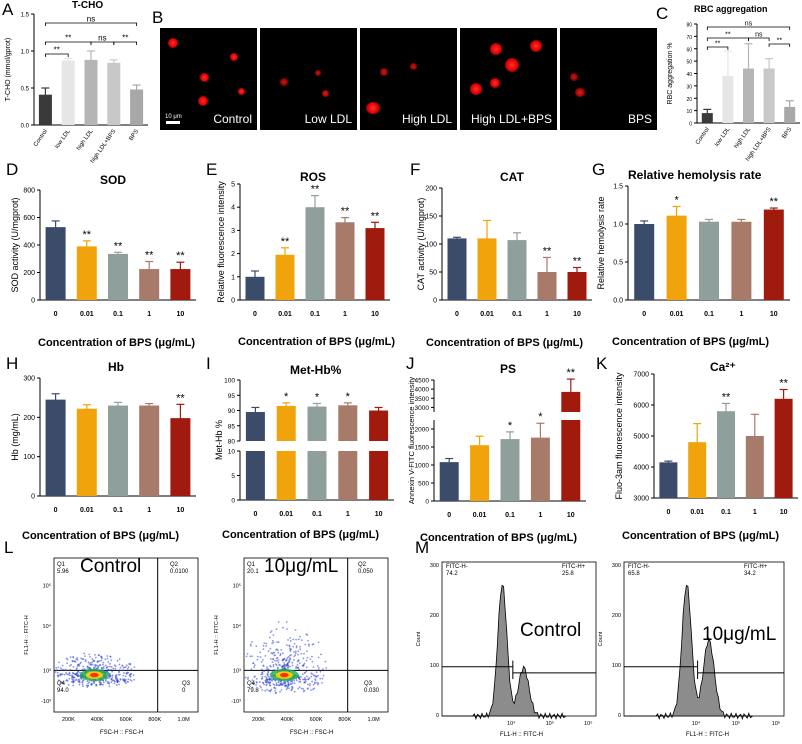  What do you see at coordinates (8, 9) in the screenshot?
I see `panel-letter-a: A` at bounding box center [8, 9].